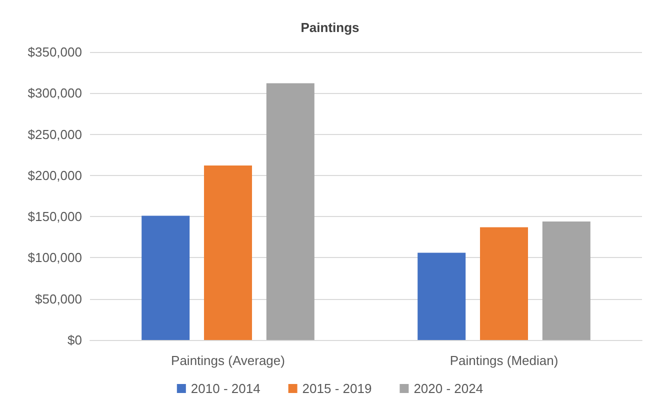  Describe the element at coordinates (330, 27) in the screenshot. I see `chart-title: Paintings` at that location.